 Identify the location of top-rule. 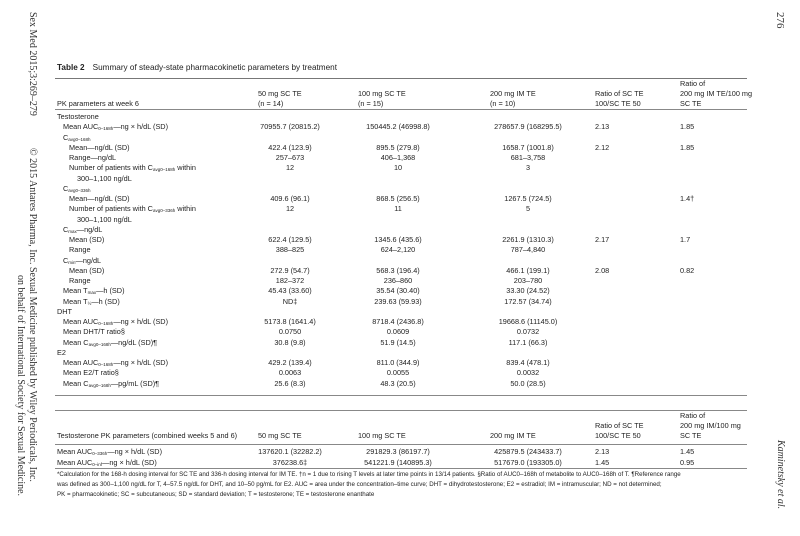
(401, 78).